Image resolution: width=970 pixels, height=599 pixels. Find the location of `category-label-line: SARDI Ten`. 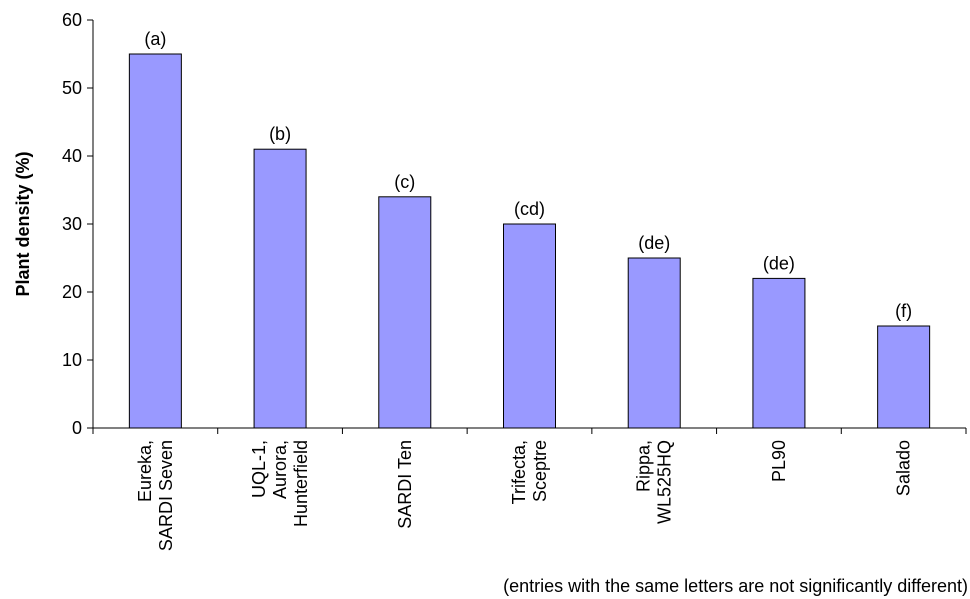

category-label-line: SARDI Ten is located at coordinates (405, 484).